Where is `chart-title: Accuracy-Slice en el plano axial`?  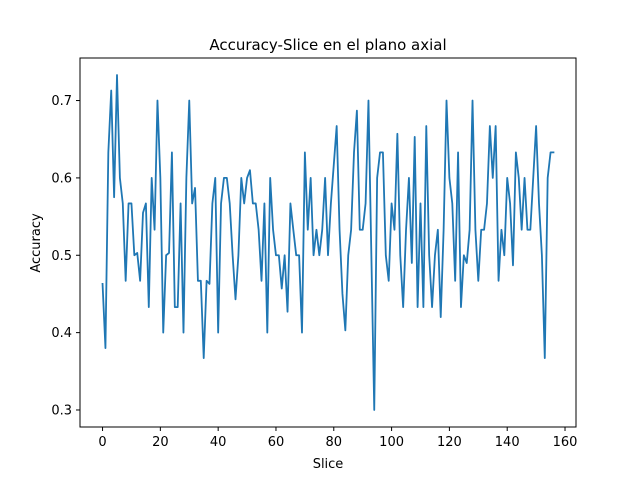
chart-title: Accuracy-Slice en el plano axial is located at coordinates (327, 45).